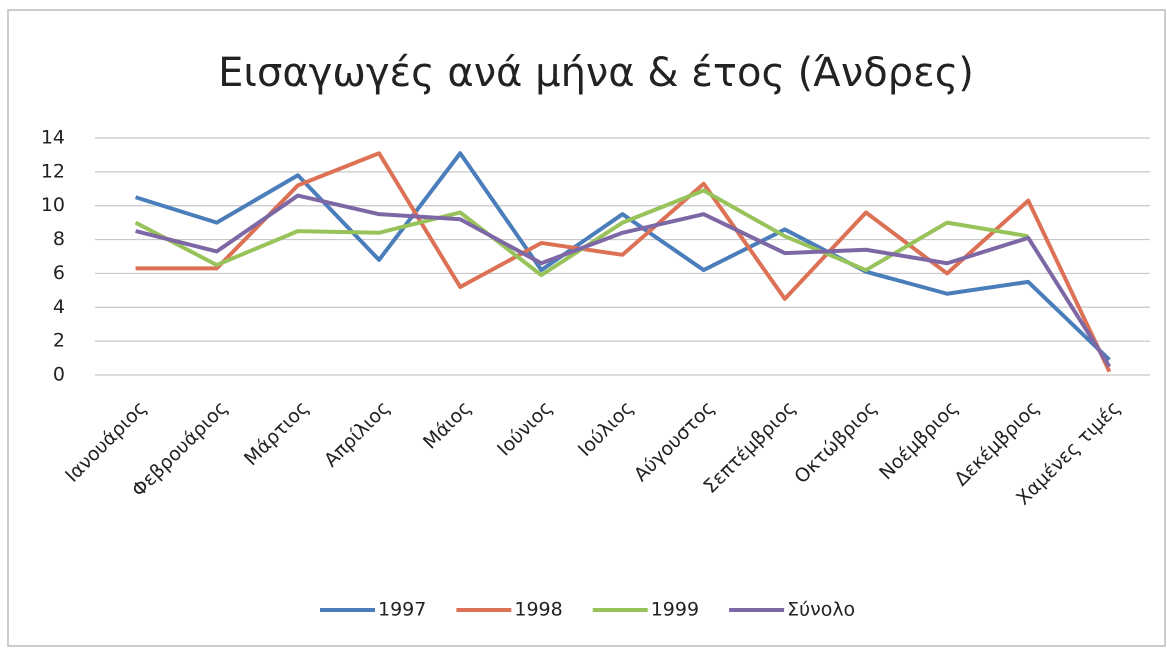  What do you see at coordinates (59, 307) in the screenshot?
I see `y-tick-label: 4` at bounding box center [59, 307].